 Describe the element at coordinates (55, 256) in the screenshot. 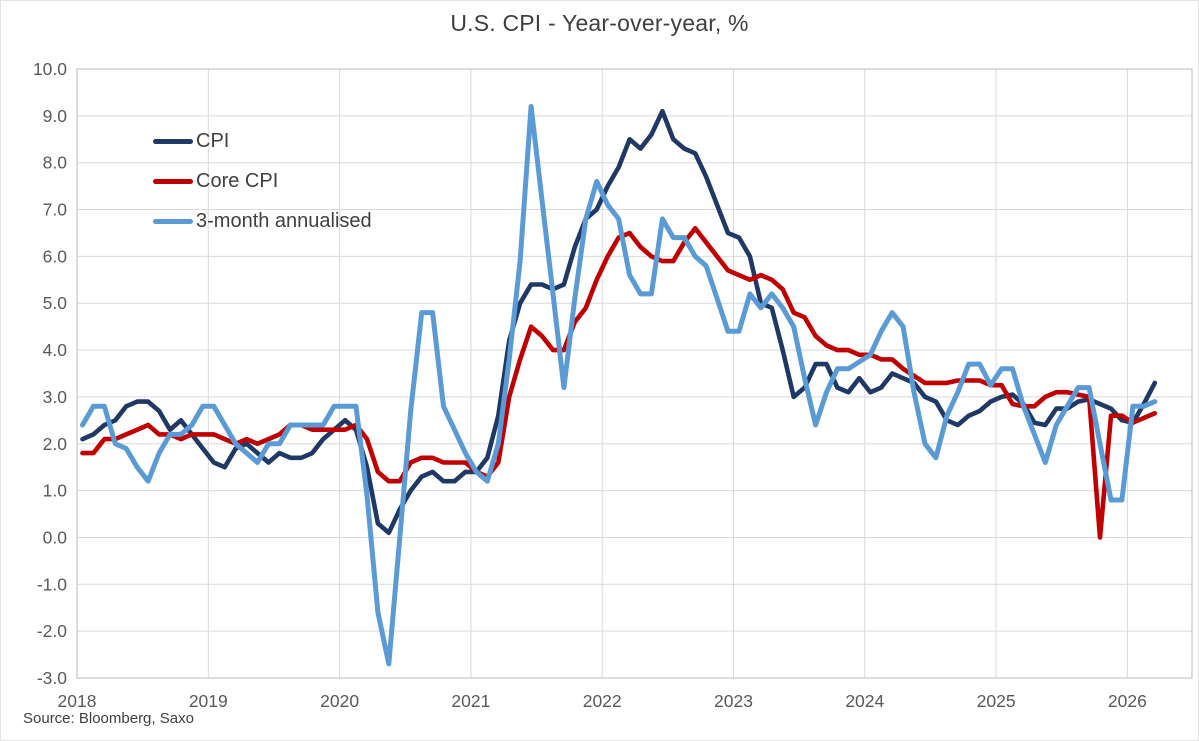

I see `y-axis-tick-label: 6.0` at that location.